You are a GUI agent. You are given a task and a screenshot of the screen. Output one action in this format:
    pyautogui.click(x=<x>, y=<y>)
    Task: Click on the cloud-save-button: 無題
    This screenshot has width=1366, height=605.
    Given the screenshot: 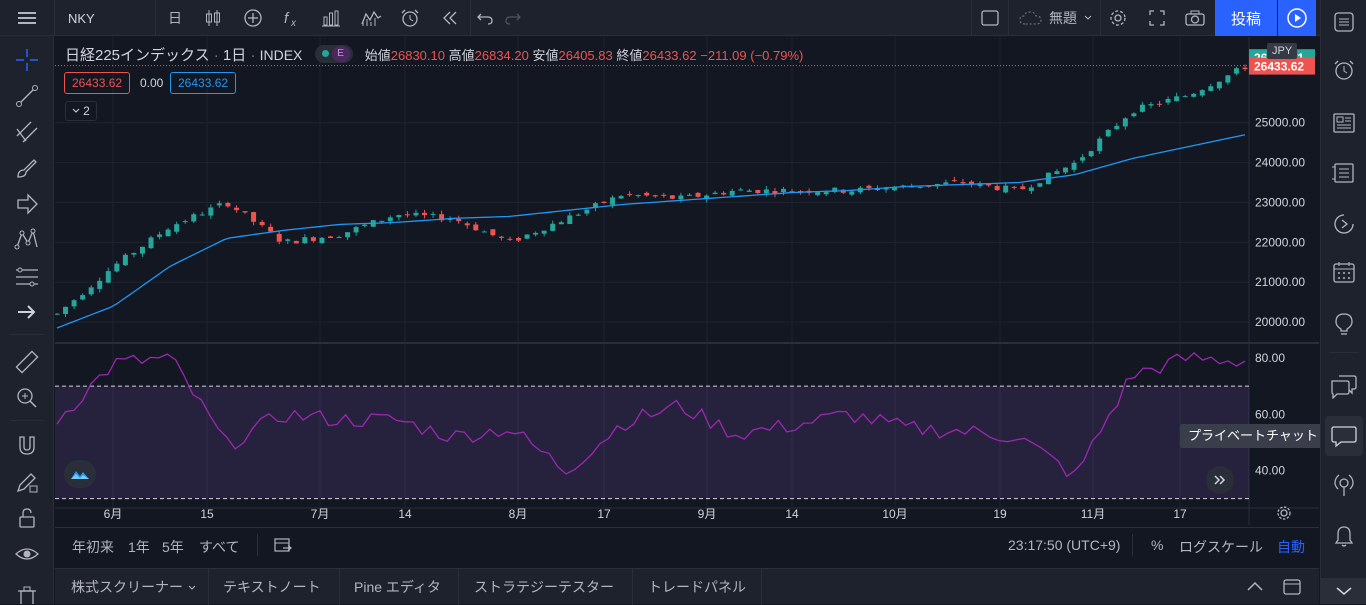 What is the action you would take?
    pyautogui.click(x=1056, y=18)
    